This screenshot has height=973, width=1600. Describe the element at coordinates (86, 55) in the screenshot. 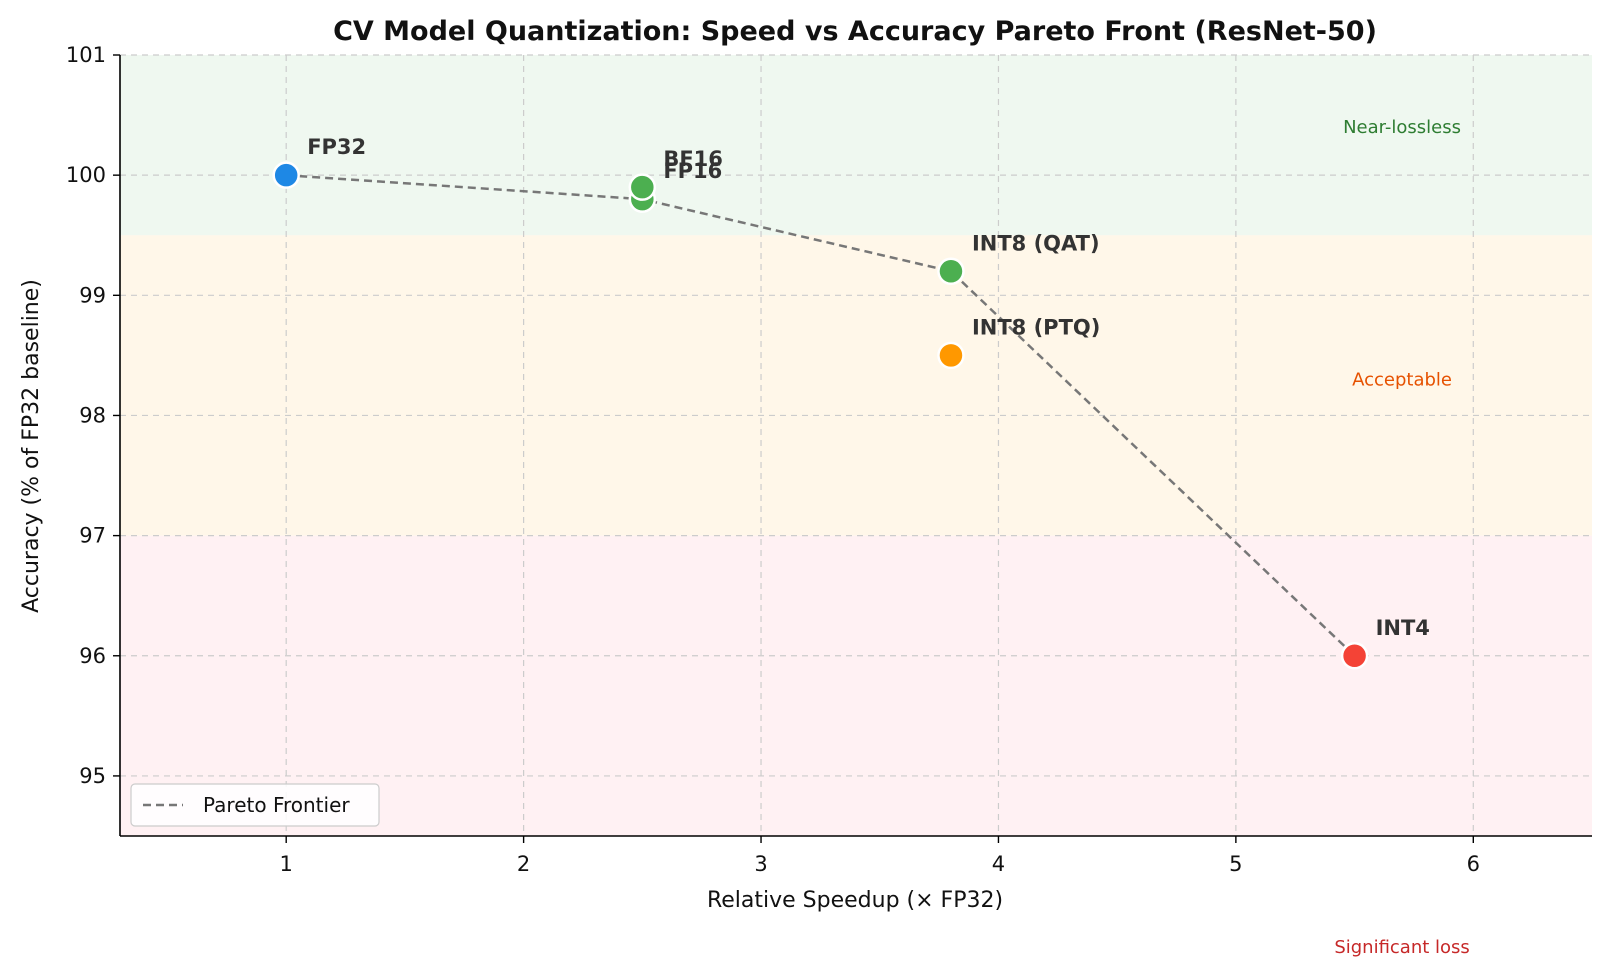

I see `y-tick-label: 101` at that location.